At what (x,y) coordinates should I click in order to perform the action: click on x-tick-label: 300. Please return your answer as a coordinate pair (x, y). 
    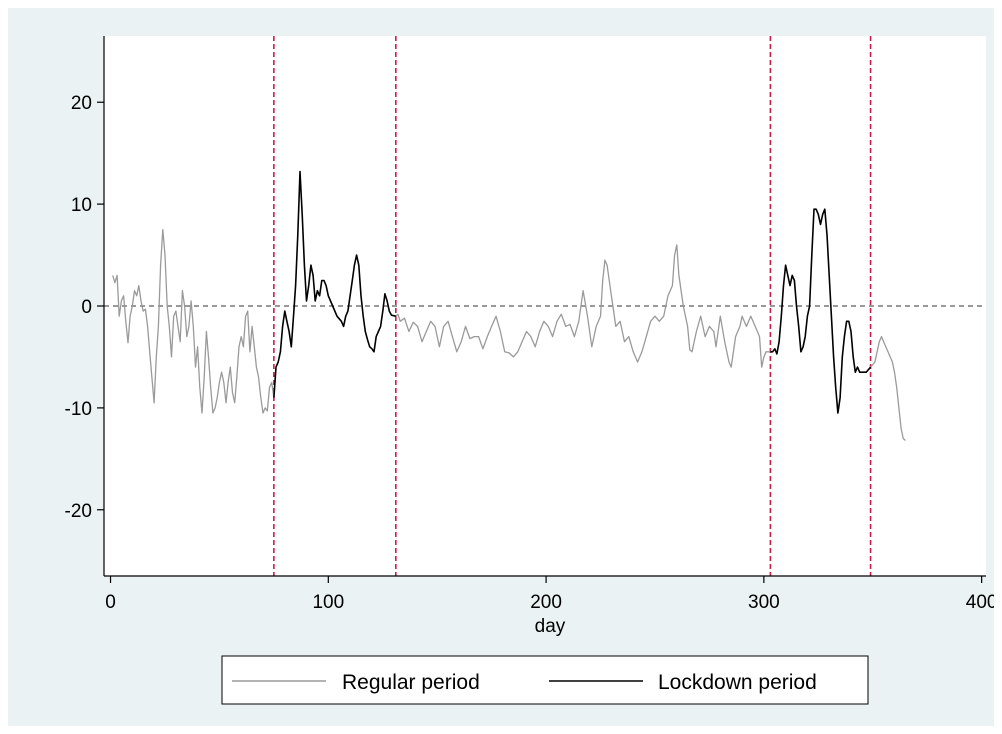
    Looking at the image, I should click on (764, 602).